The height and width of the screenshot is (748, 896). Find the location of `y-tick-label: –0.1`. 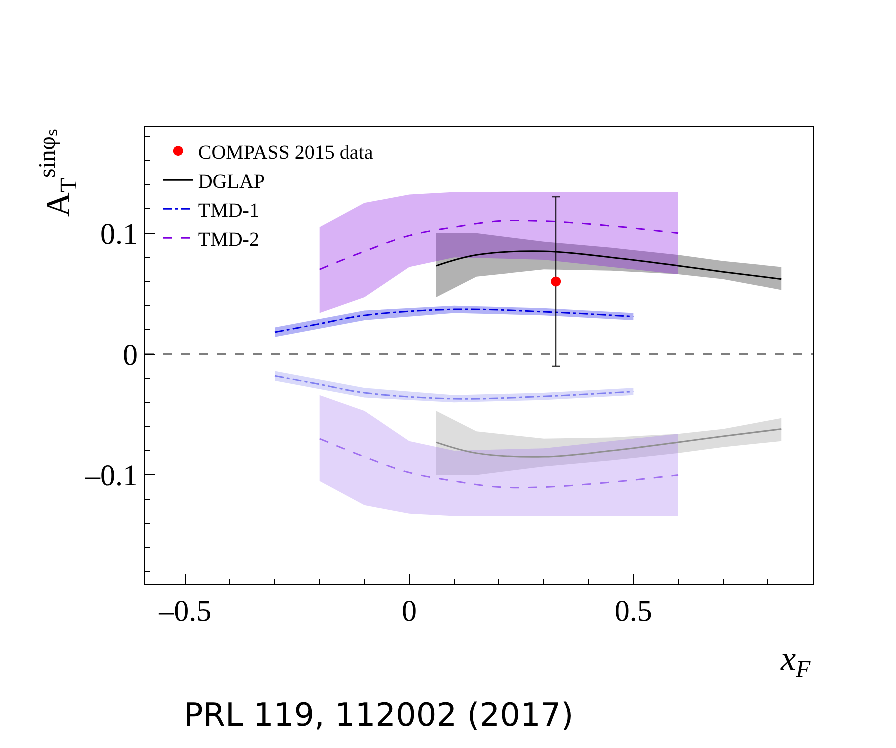

y-tick-label: –0.1 is located at coordinates (111, 476).